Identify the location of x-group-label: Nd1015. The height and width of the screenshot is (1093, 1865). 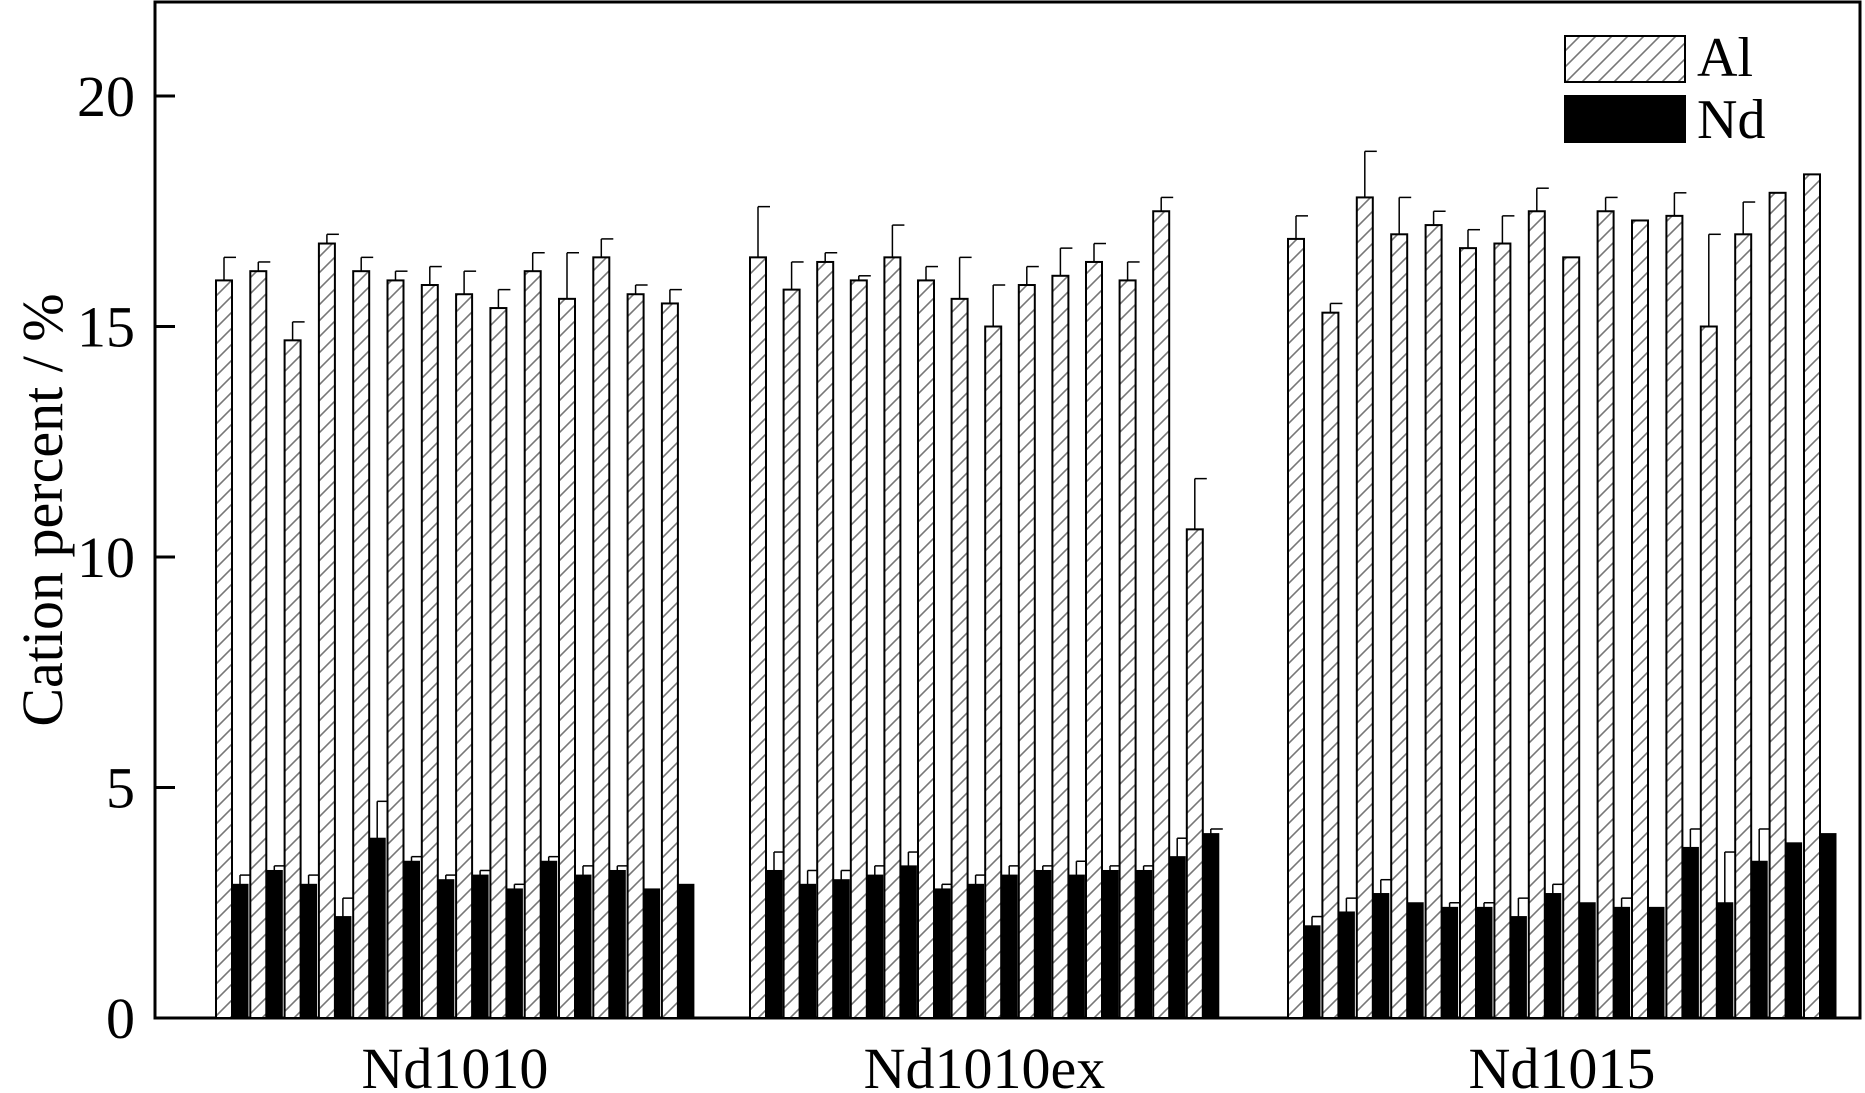
(1562, 1064).